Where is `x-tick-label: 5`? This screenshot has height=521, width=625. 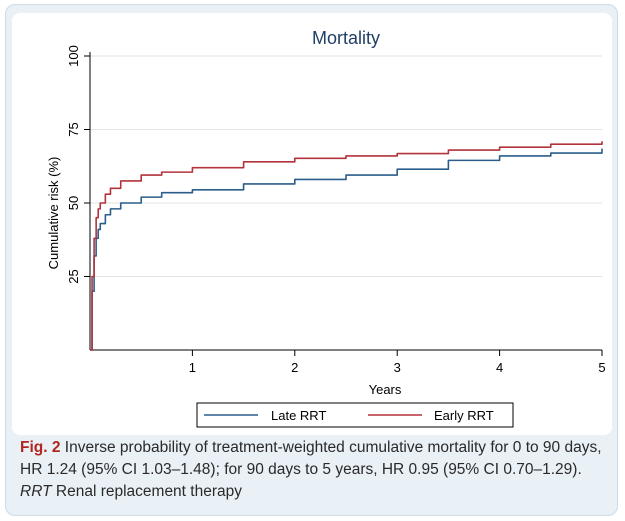
x-tick-label: 5 is located at coordinates (601, 367).